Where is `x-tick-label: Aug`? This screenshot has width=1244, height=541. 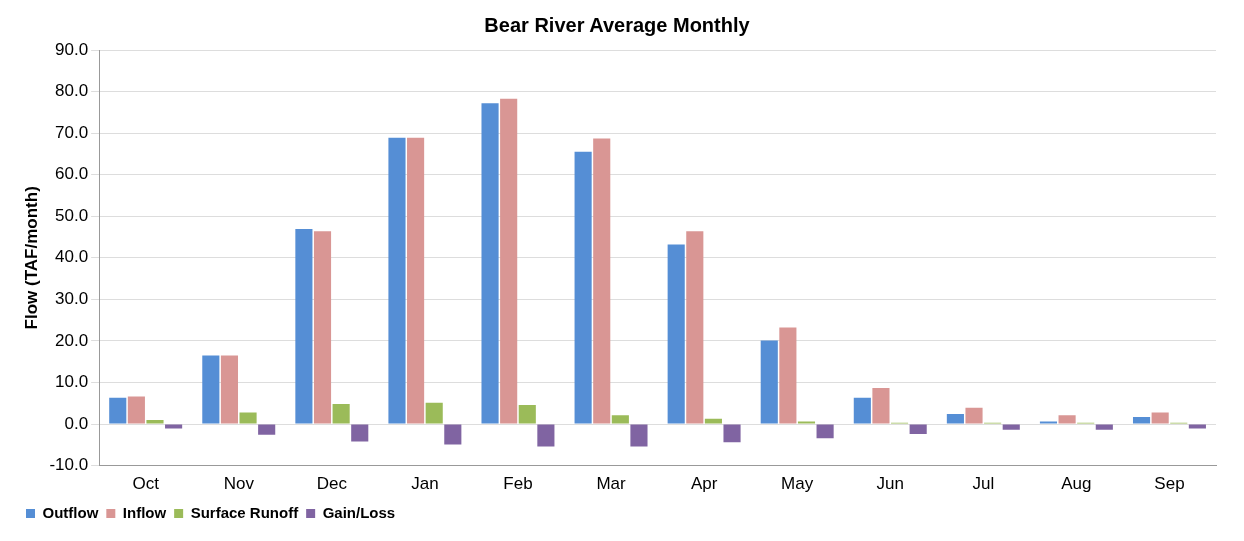 x-tick-label: Aug is located at coordinates (1076, 484).